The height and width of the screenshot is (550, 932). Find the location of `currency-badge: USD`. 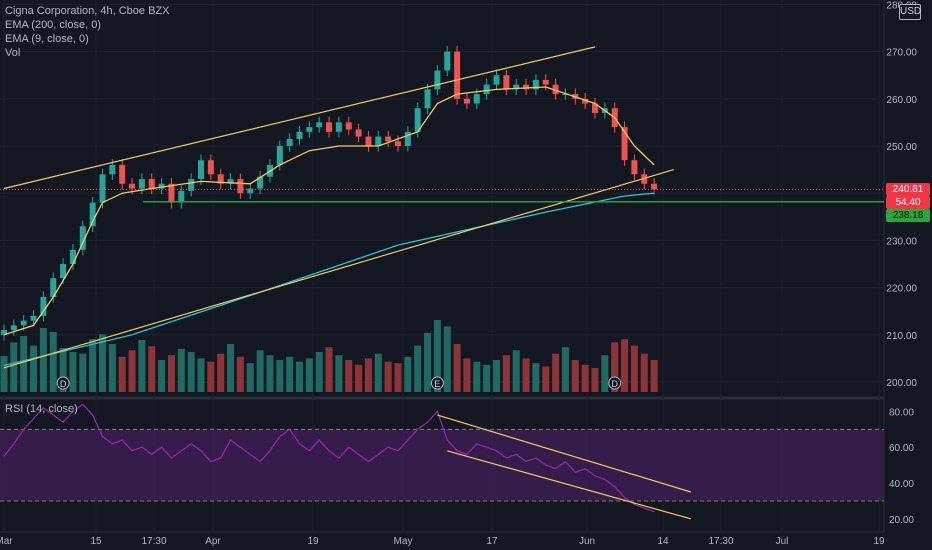

currency-badge: USD is located at coordinates (910, 12).